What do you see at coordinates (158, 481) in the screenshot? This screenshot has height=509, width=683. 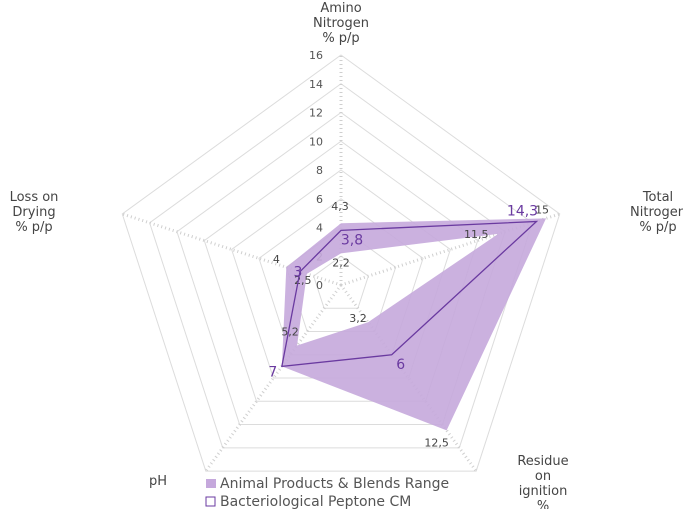 I see `axis-label: pH` at bounding box center [158, 481].